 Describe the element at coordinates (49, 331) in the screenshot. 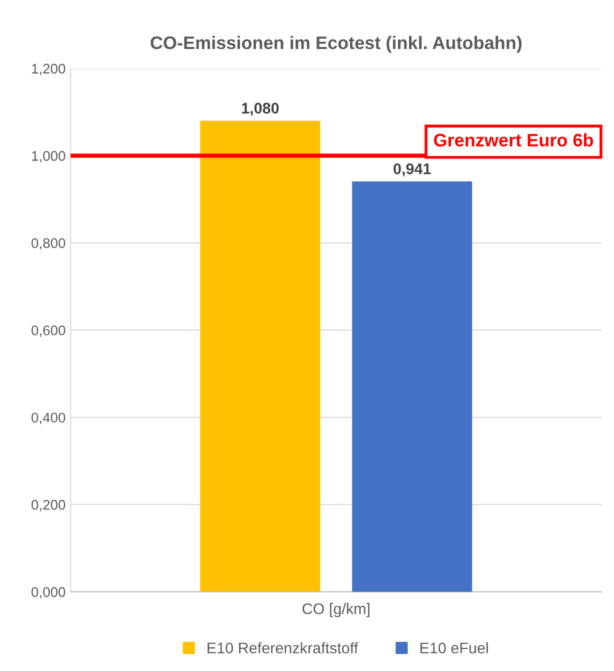

I see `y-tick-label: 0,600` at that location.